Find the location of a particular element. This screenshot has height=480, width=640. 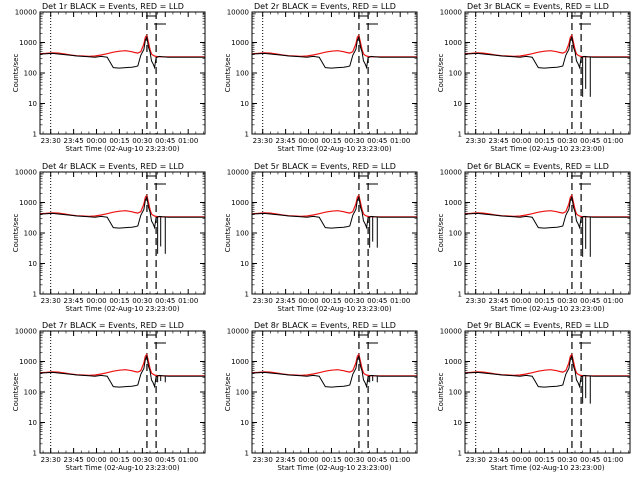

panel-title: Det 6r is located at coordinates (480, 166).